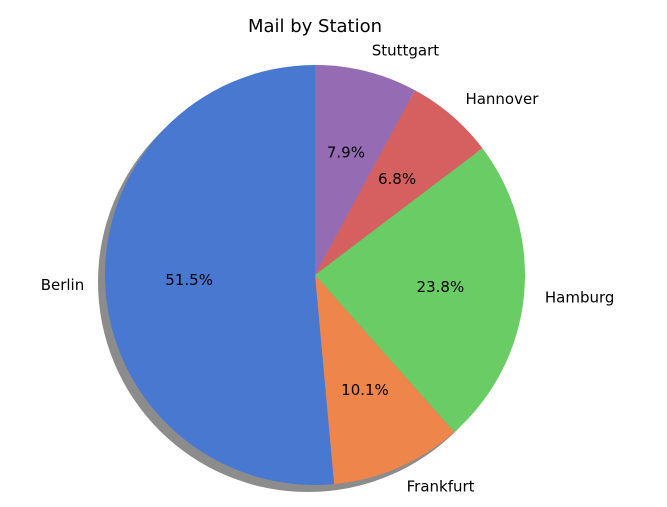 The image size is (667, 507). What do you see at coordinates (441, 287) in the screenshot?
I see `percent-label-hamburg: 23.8%` at bounding box center [441, 287].